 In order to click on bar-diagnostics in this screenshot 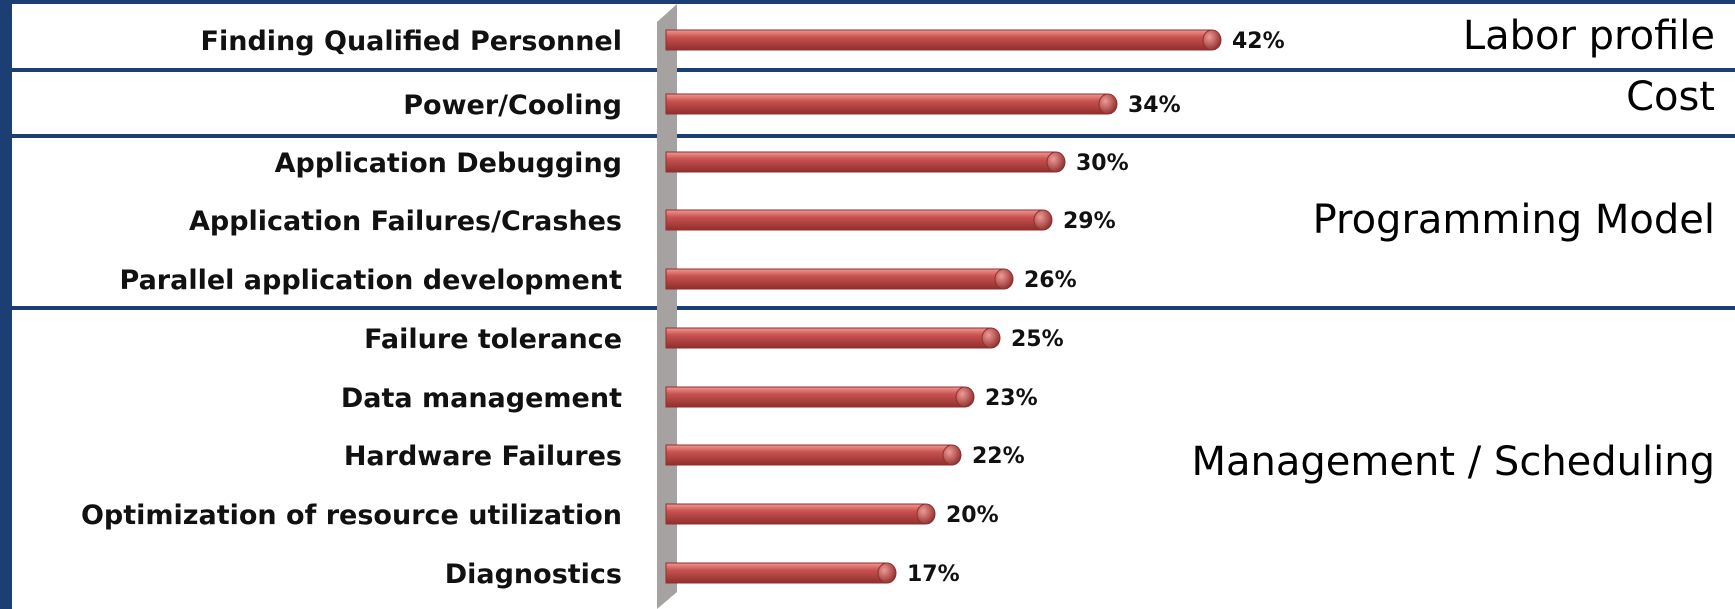, I will do `click(776, 573)`.